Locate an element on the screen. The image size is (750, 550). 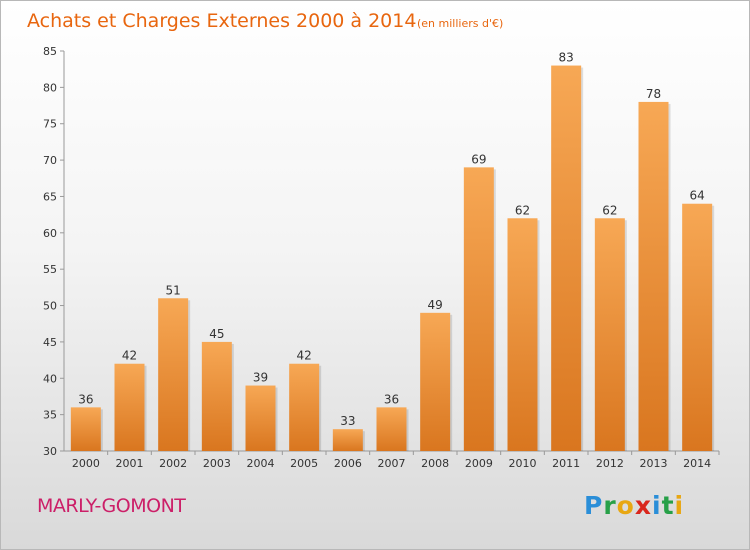
x-tick-label-2003: 2003 is located at coordinates (217, 463).